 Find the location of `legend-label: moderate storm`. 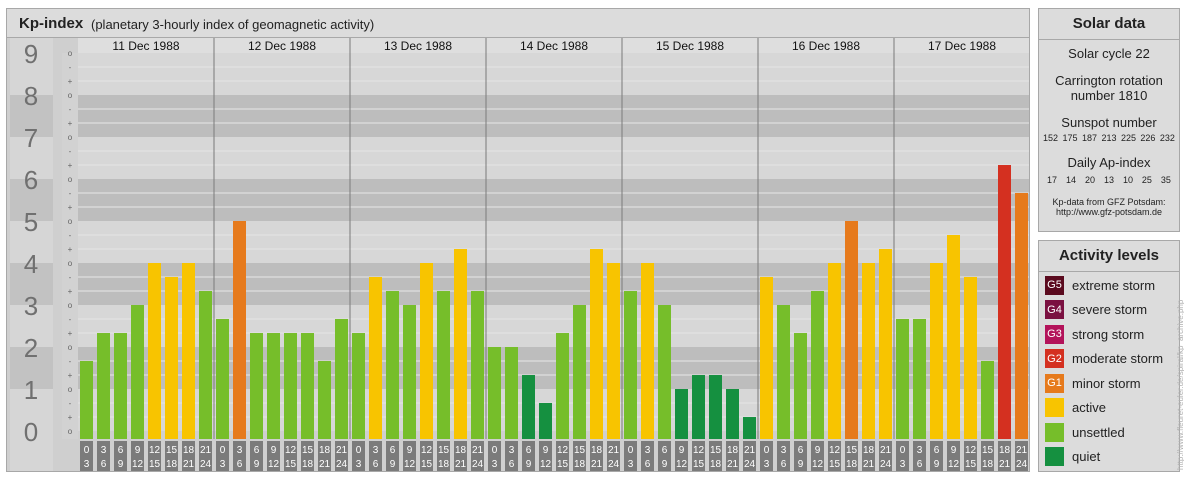

legend-label: moderate storm is located at coordinates (1118, 358).